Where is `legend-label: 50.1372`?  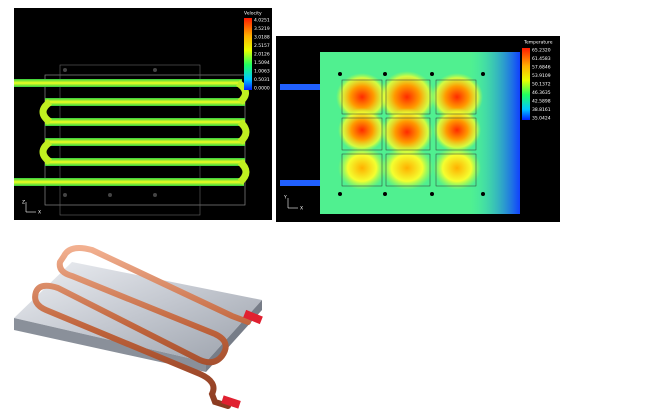 legend-label: 50.1372 is located at coordinates (541, 85).